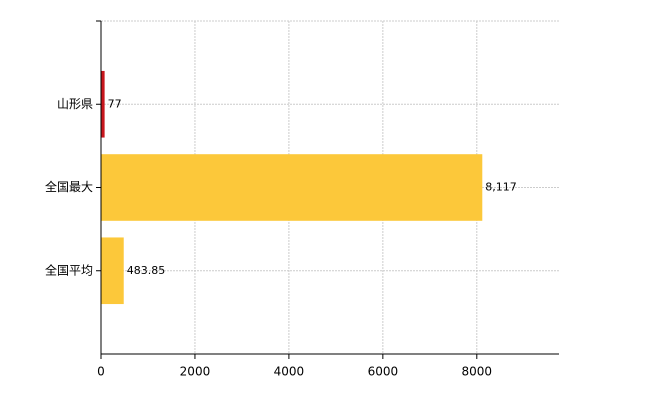 Image resolution: width=650 pixels, height=400 pixels. I want to click on x-tick-label: 2000, so click(195, 372).